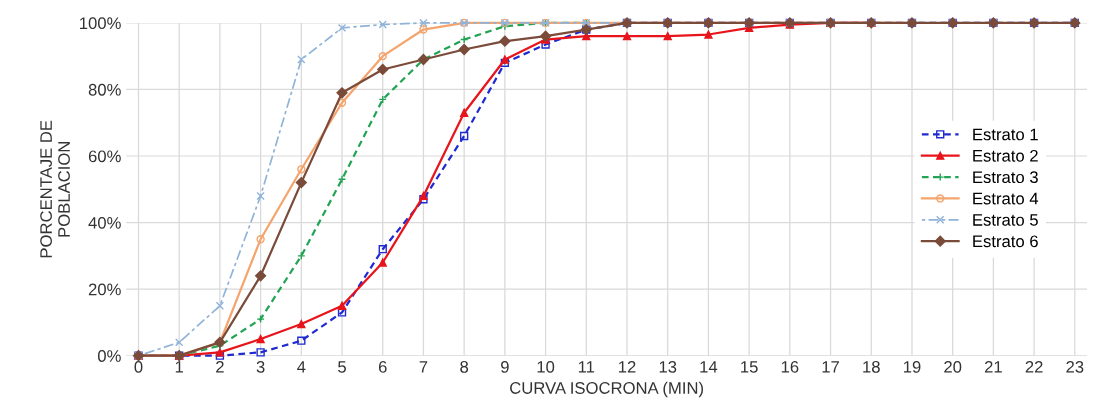 Image resolution: width=1098 pixels, height=416 pixels. What do you see at coordinates (1005, 134) in the screenshot?
I see `legend-label: Estrato 1` at bounding box center [1005, 134].